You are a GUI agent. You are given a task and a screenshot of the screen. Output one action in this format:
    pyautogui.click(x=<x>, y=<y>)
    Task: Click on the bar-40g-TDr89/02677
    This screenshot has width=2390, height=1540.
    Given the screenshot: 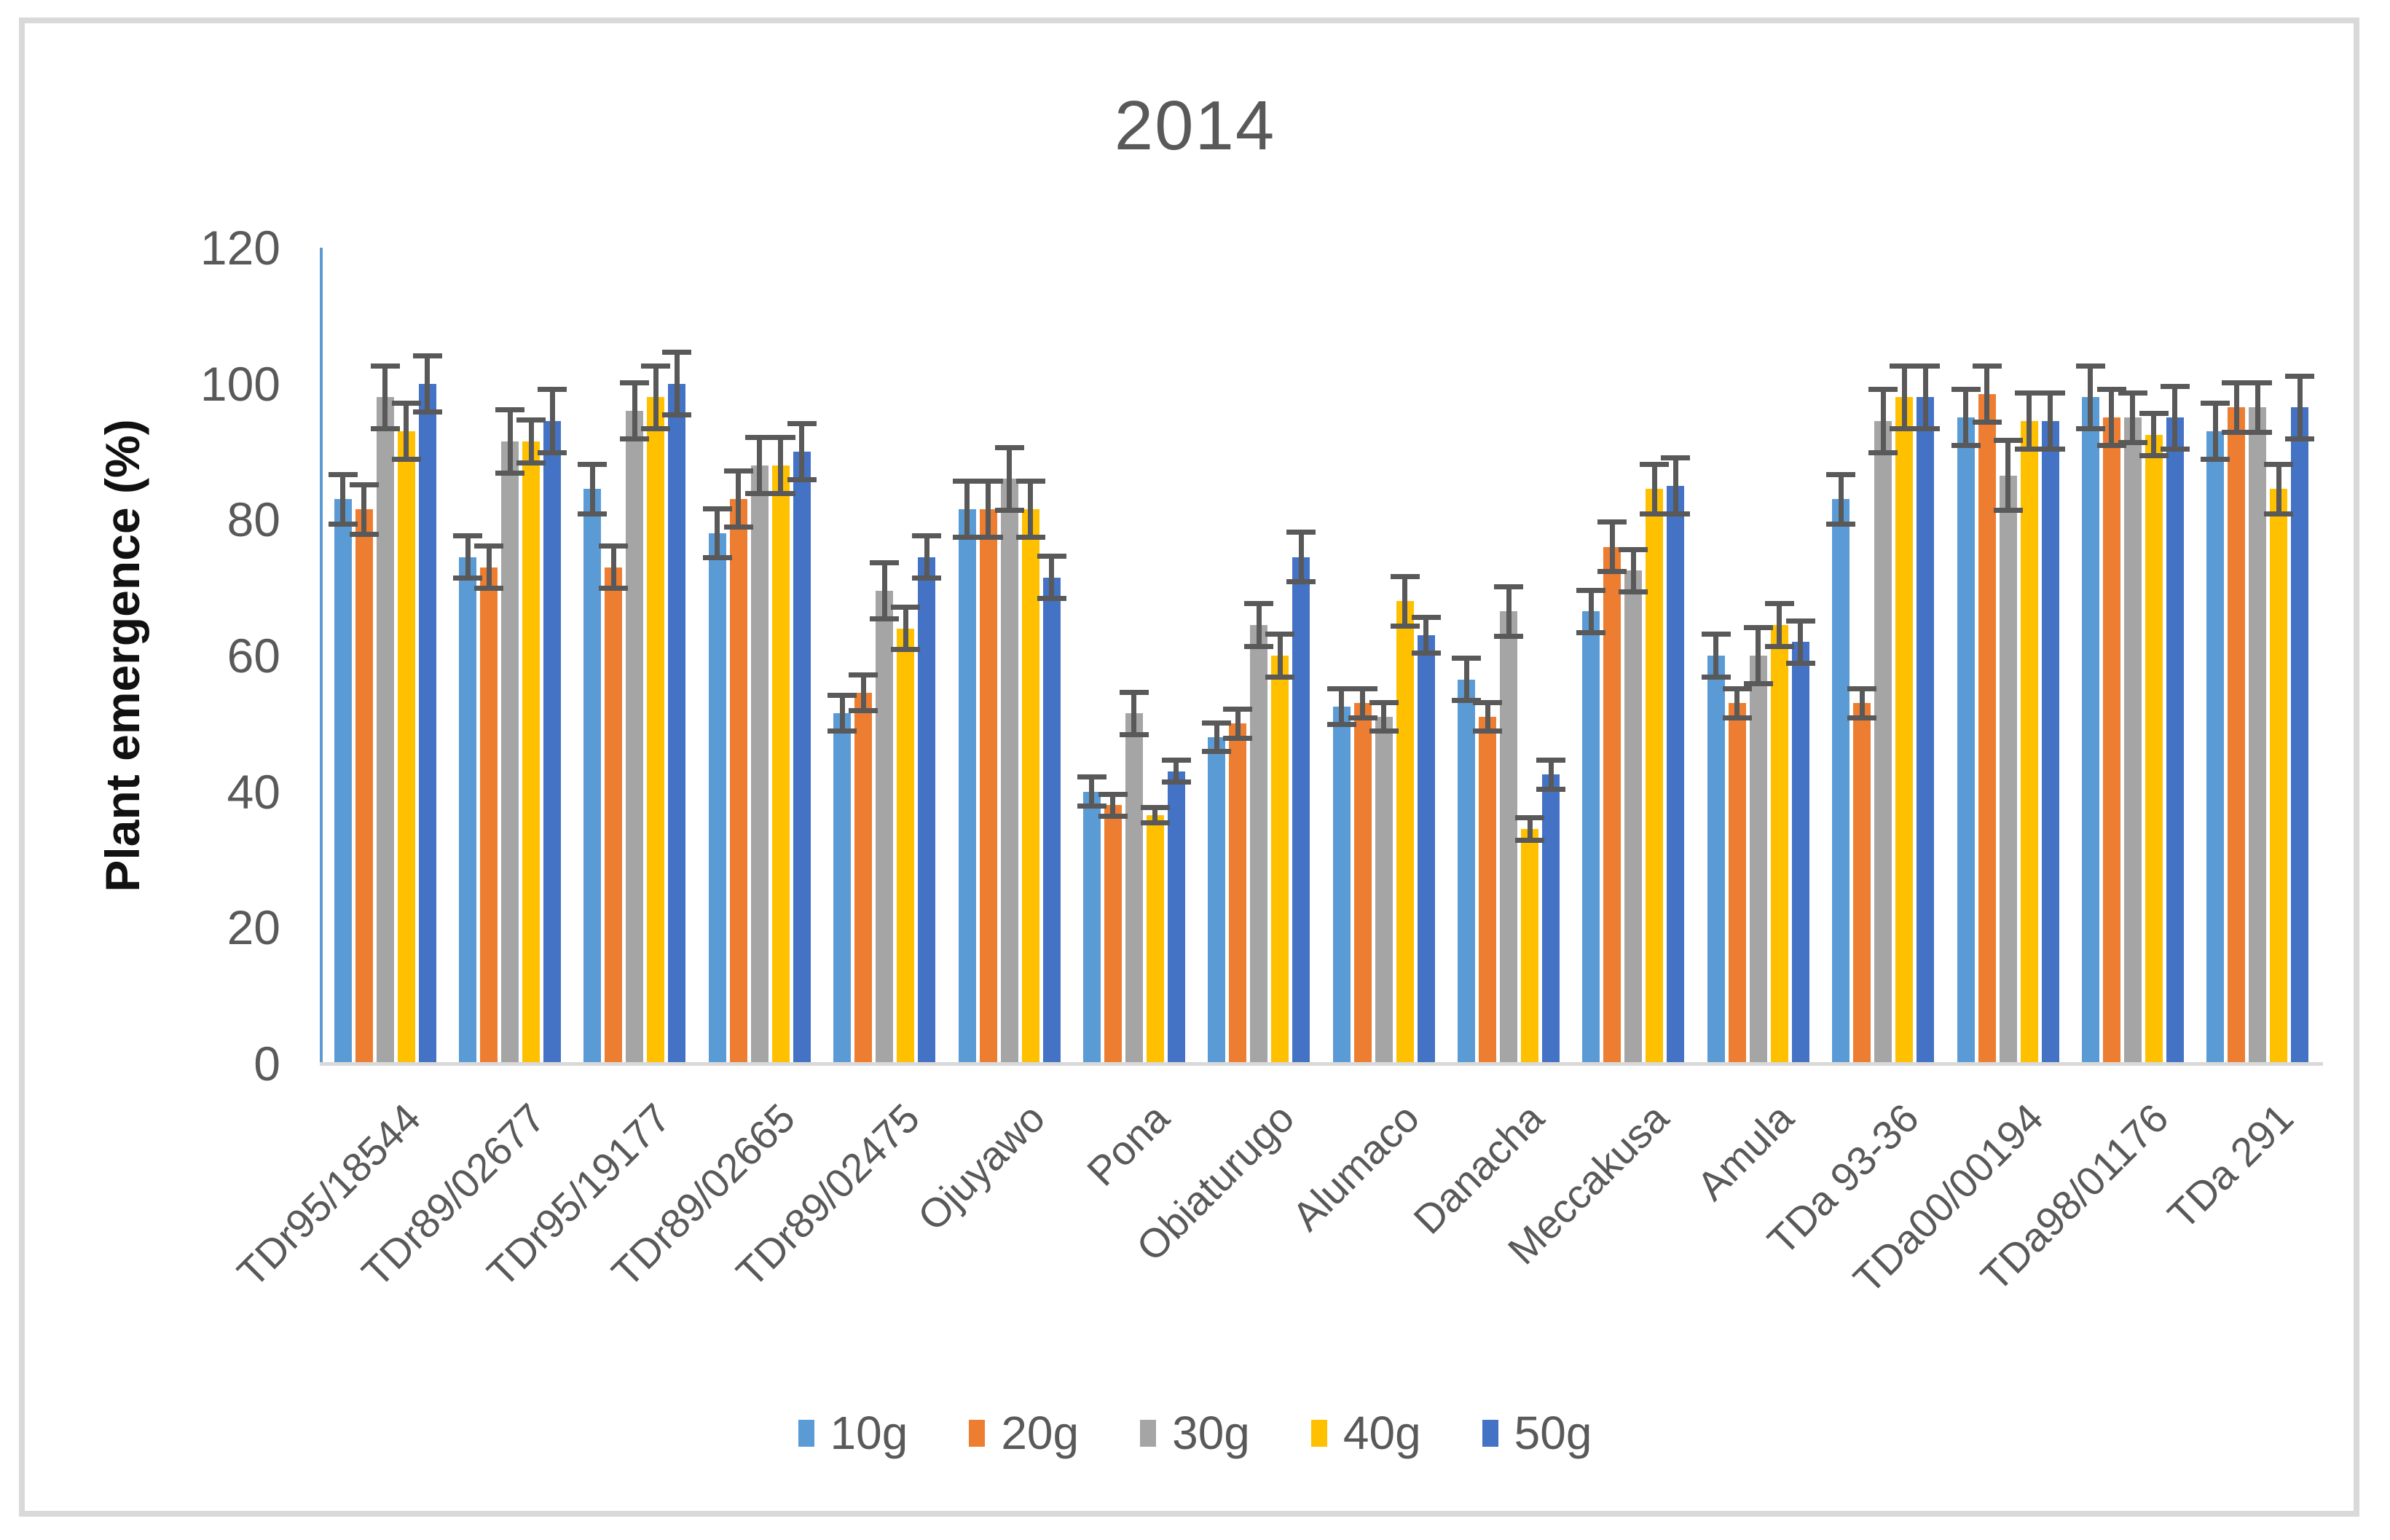 What is the action you would take?
    pyautogui.click(x=531, y=752)
    